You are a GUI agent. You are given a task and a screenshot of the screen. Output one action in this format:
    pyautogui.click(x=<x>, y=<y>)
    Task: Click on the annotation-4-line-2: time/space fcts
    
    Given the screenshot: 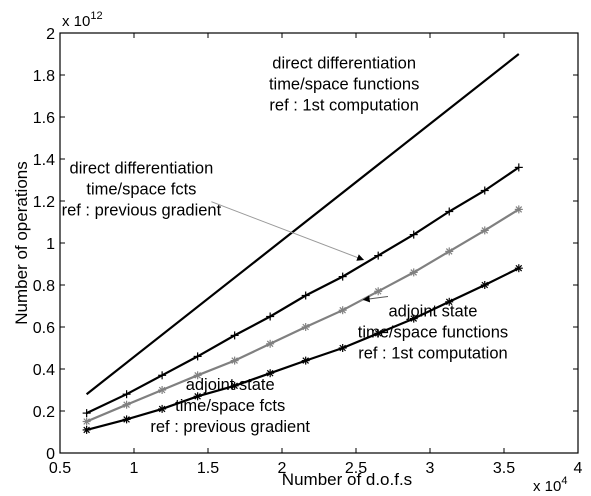 What is the action you would take?
    pyautogui.click(x=230, y=406)
    